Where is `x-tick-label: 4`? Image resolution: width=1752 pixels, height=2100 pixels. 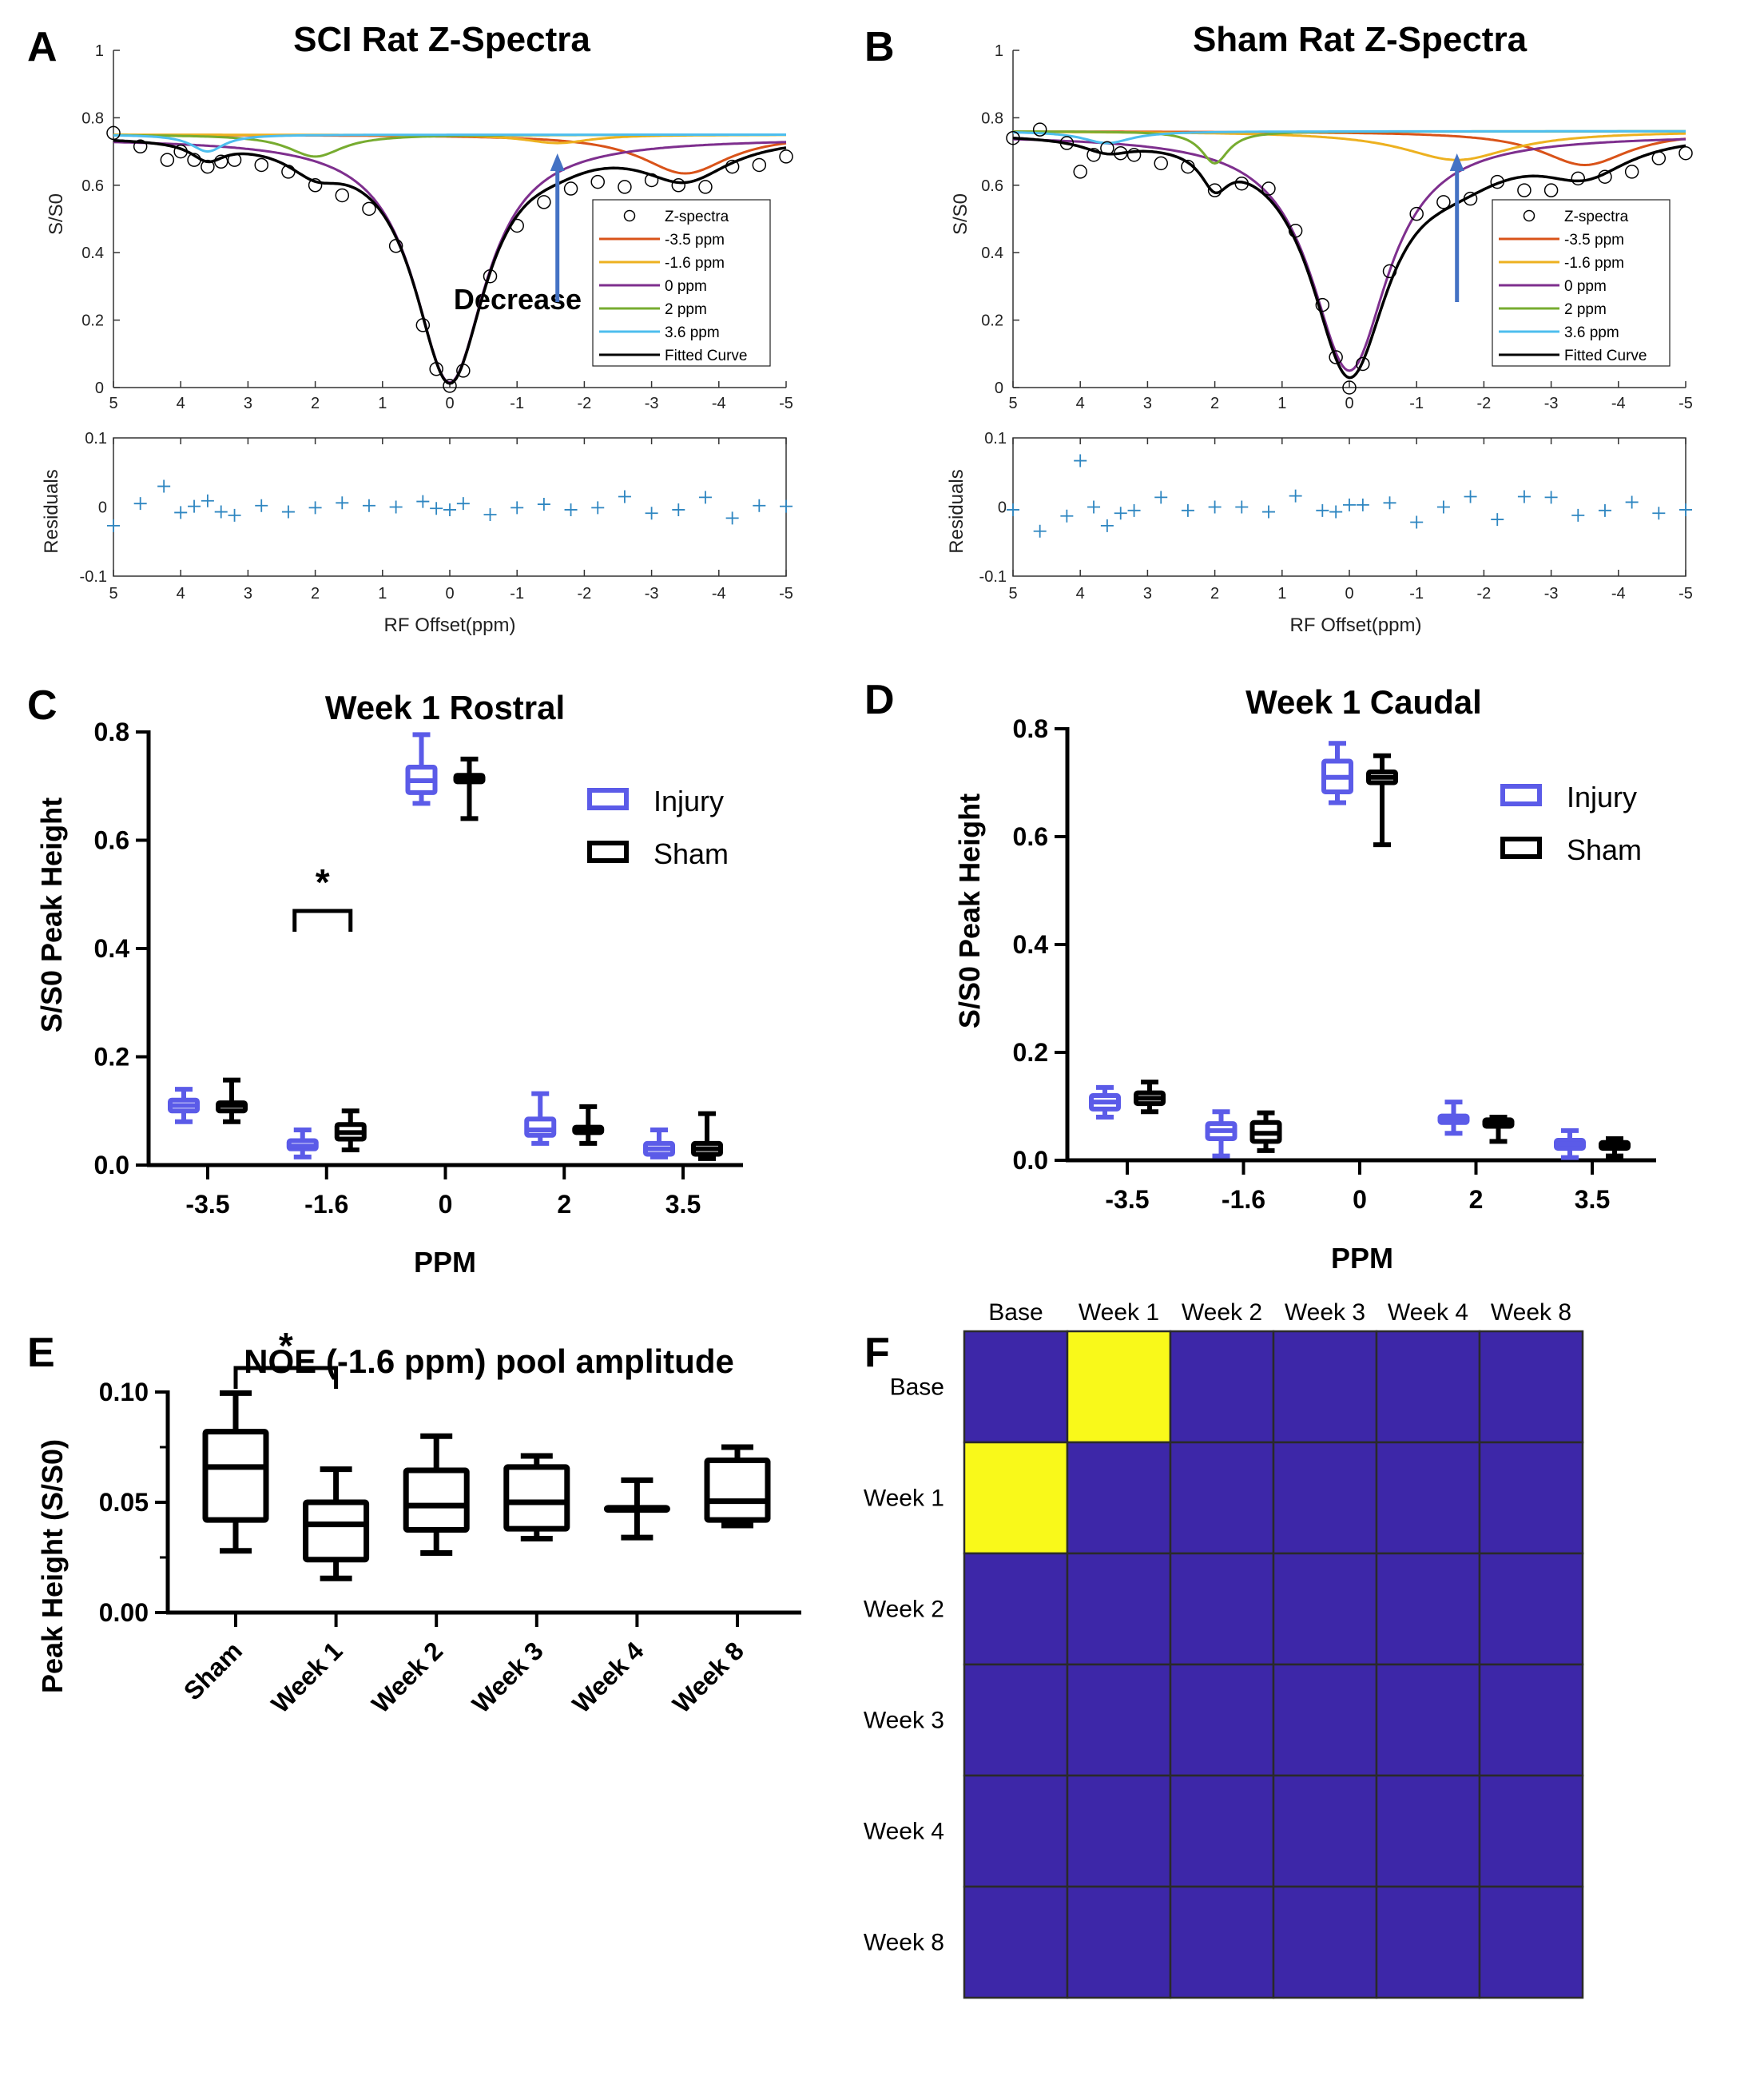 x-tick-label: 4 is located at coordinates (181, 403).